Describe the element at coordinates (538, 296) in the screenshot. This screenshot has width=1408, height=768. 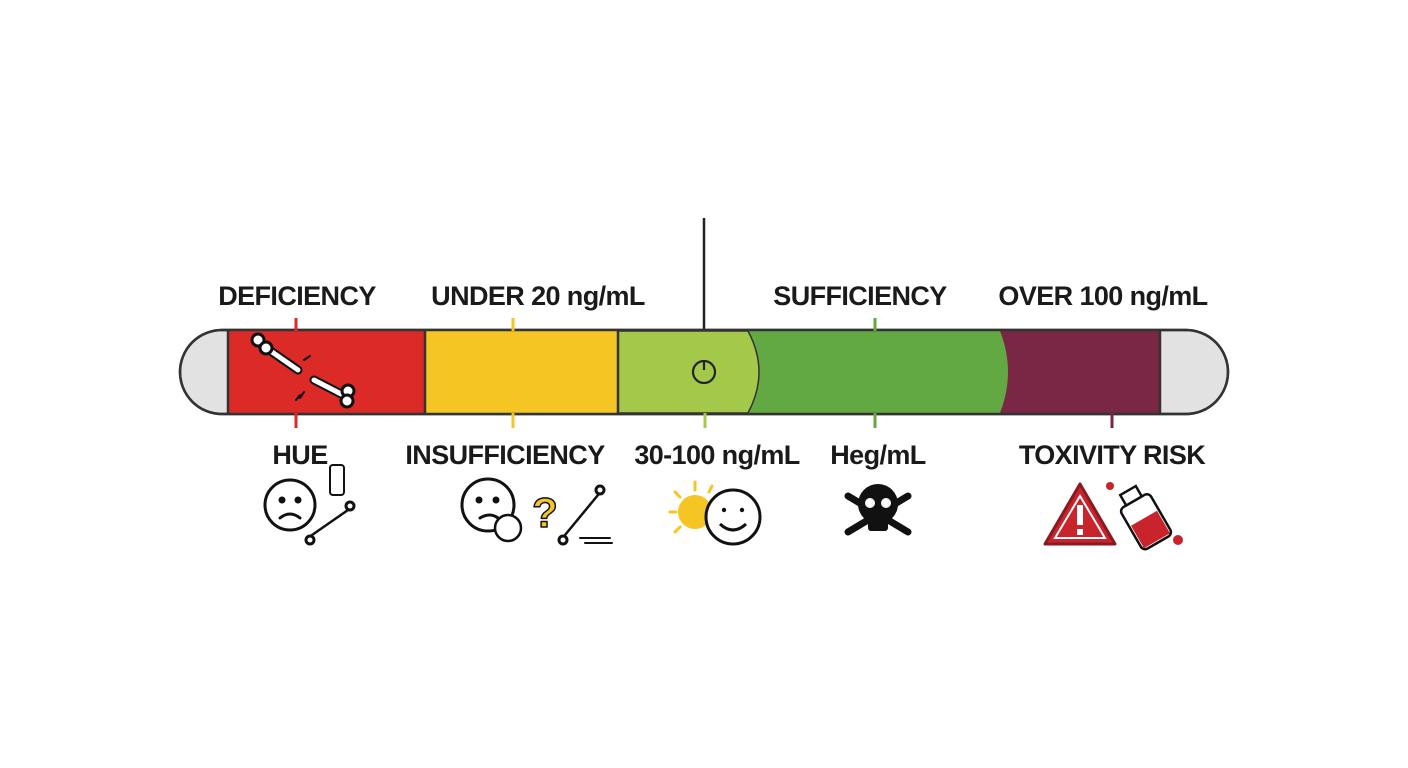
I see `top-label: UNDER 20 ng/mL` at that location.